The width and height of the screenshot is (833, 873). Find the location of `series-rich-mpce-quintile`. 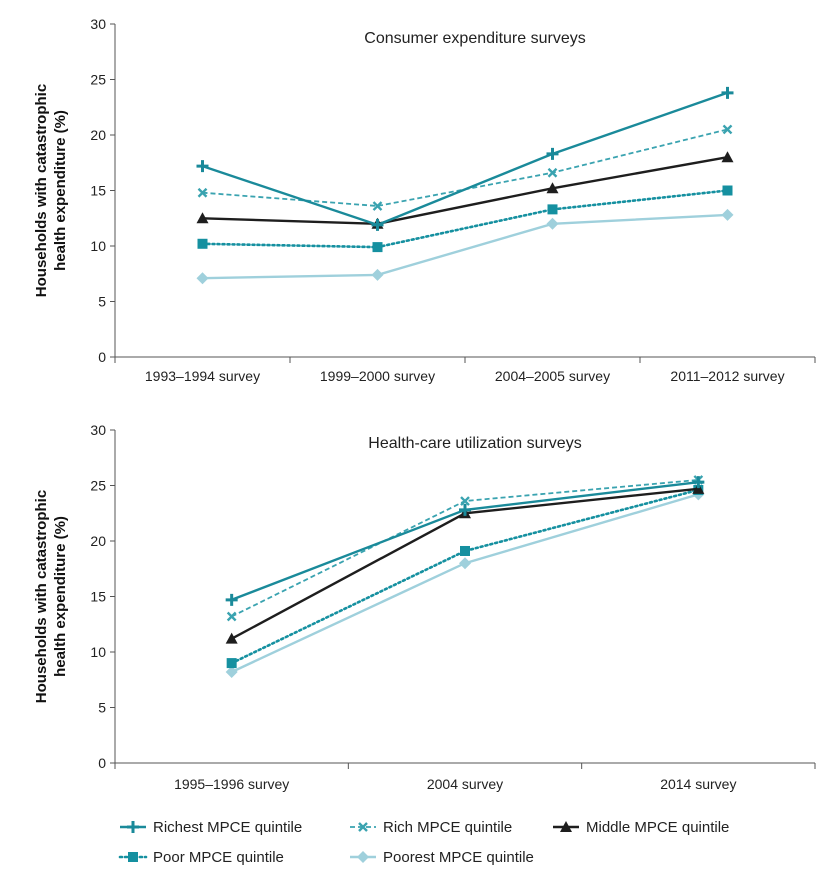

series-rich-mpce-quintile is located at coordinates (465, 167).